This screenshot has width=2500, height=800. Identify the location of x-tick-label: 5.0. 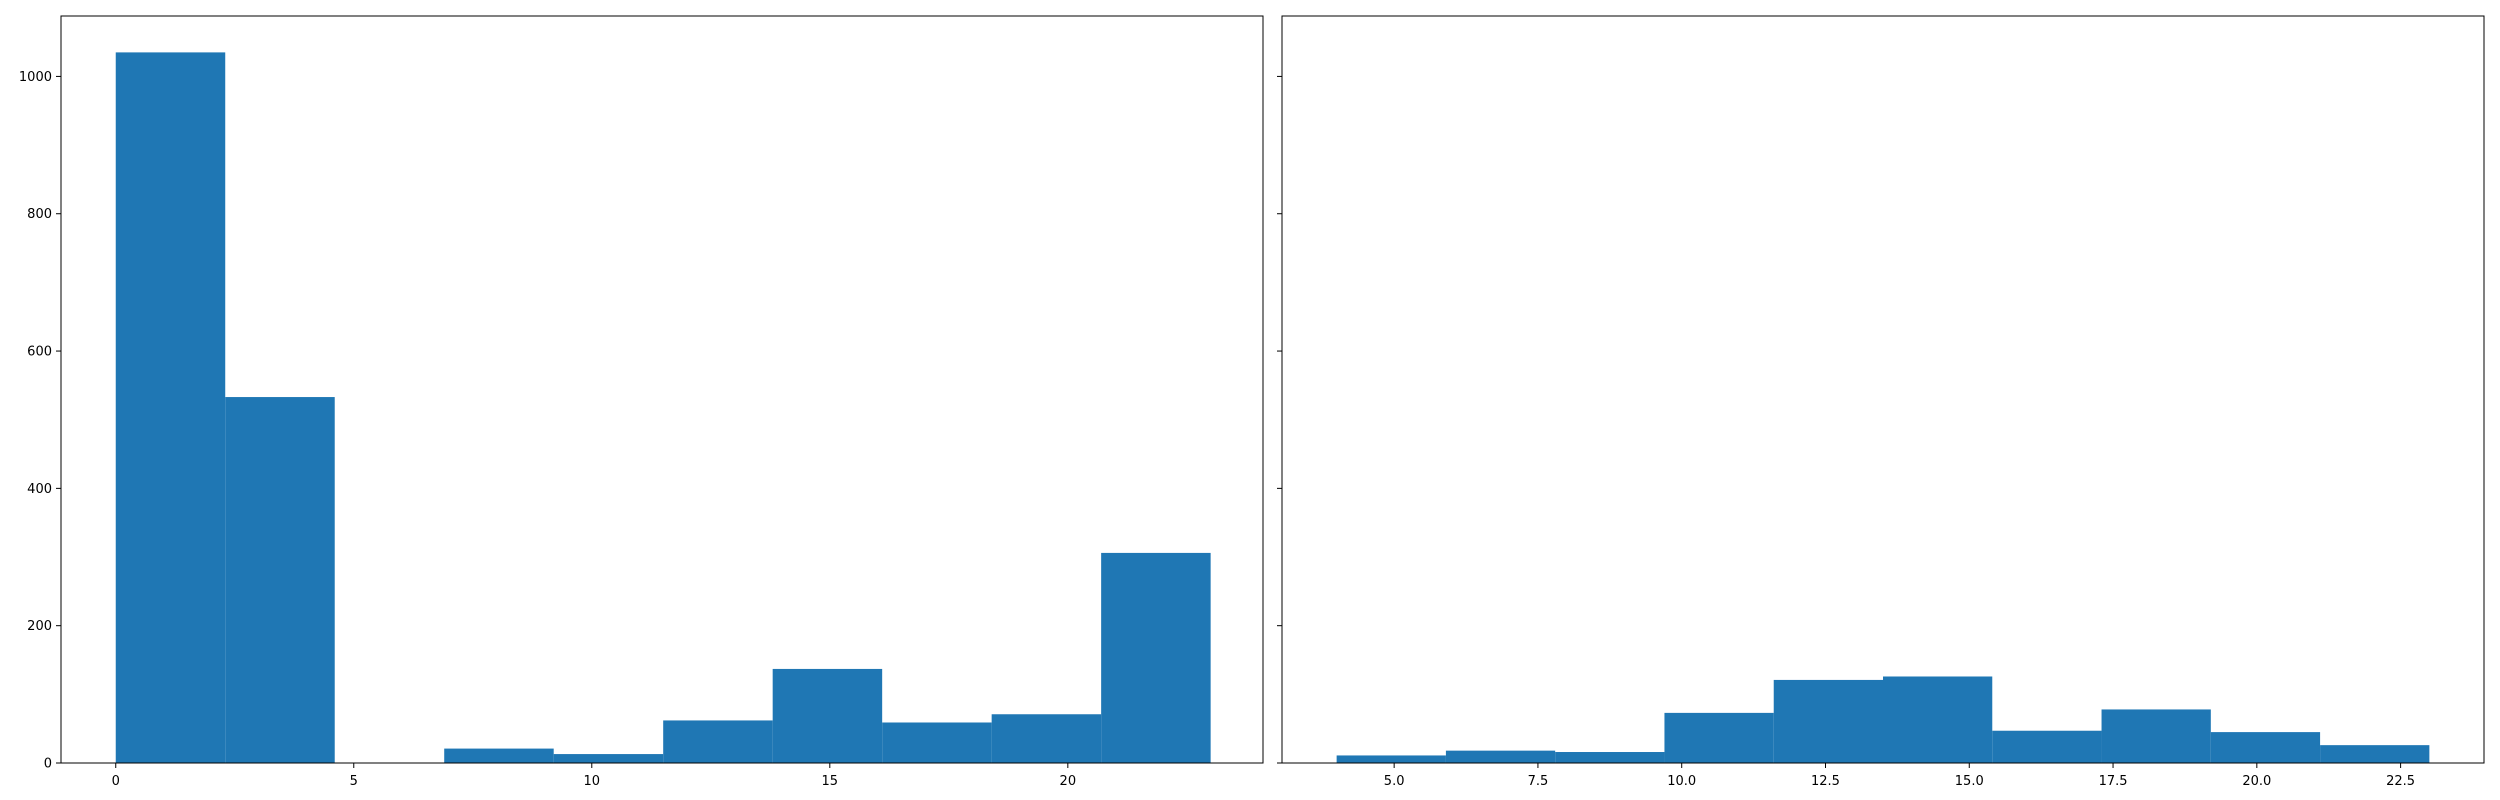
(1394, 781).